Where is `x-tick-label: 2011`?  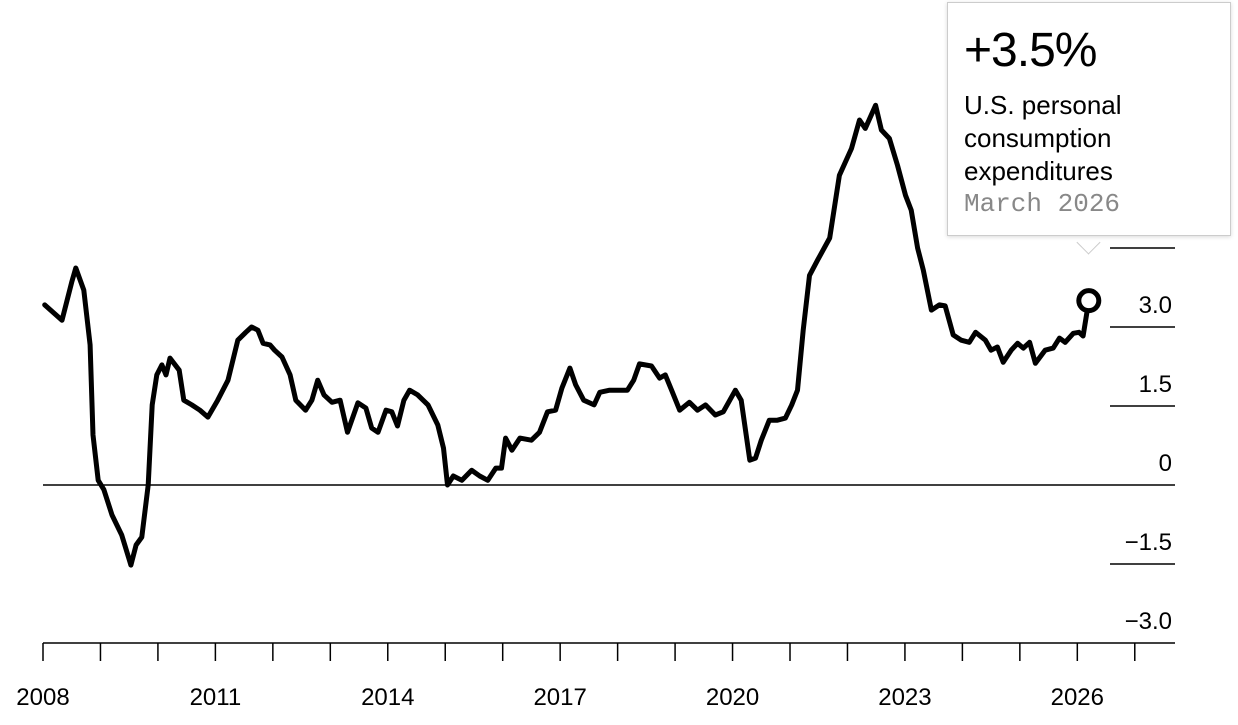 x-tick-label: 2011 is located at coordinates (216, 697).